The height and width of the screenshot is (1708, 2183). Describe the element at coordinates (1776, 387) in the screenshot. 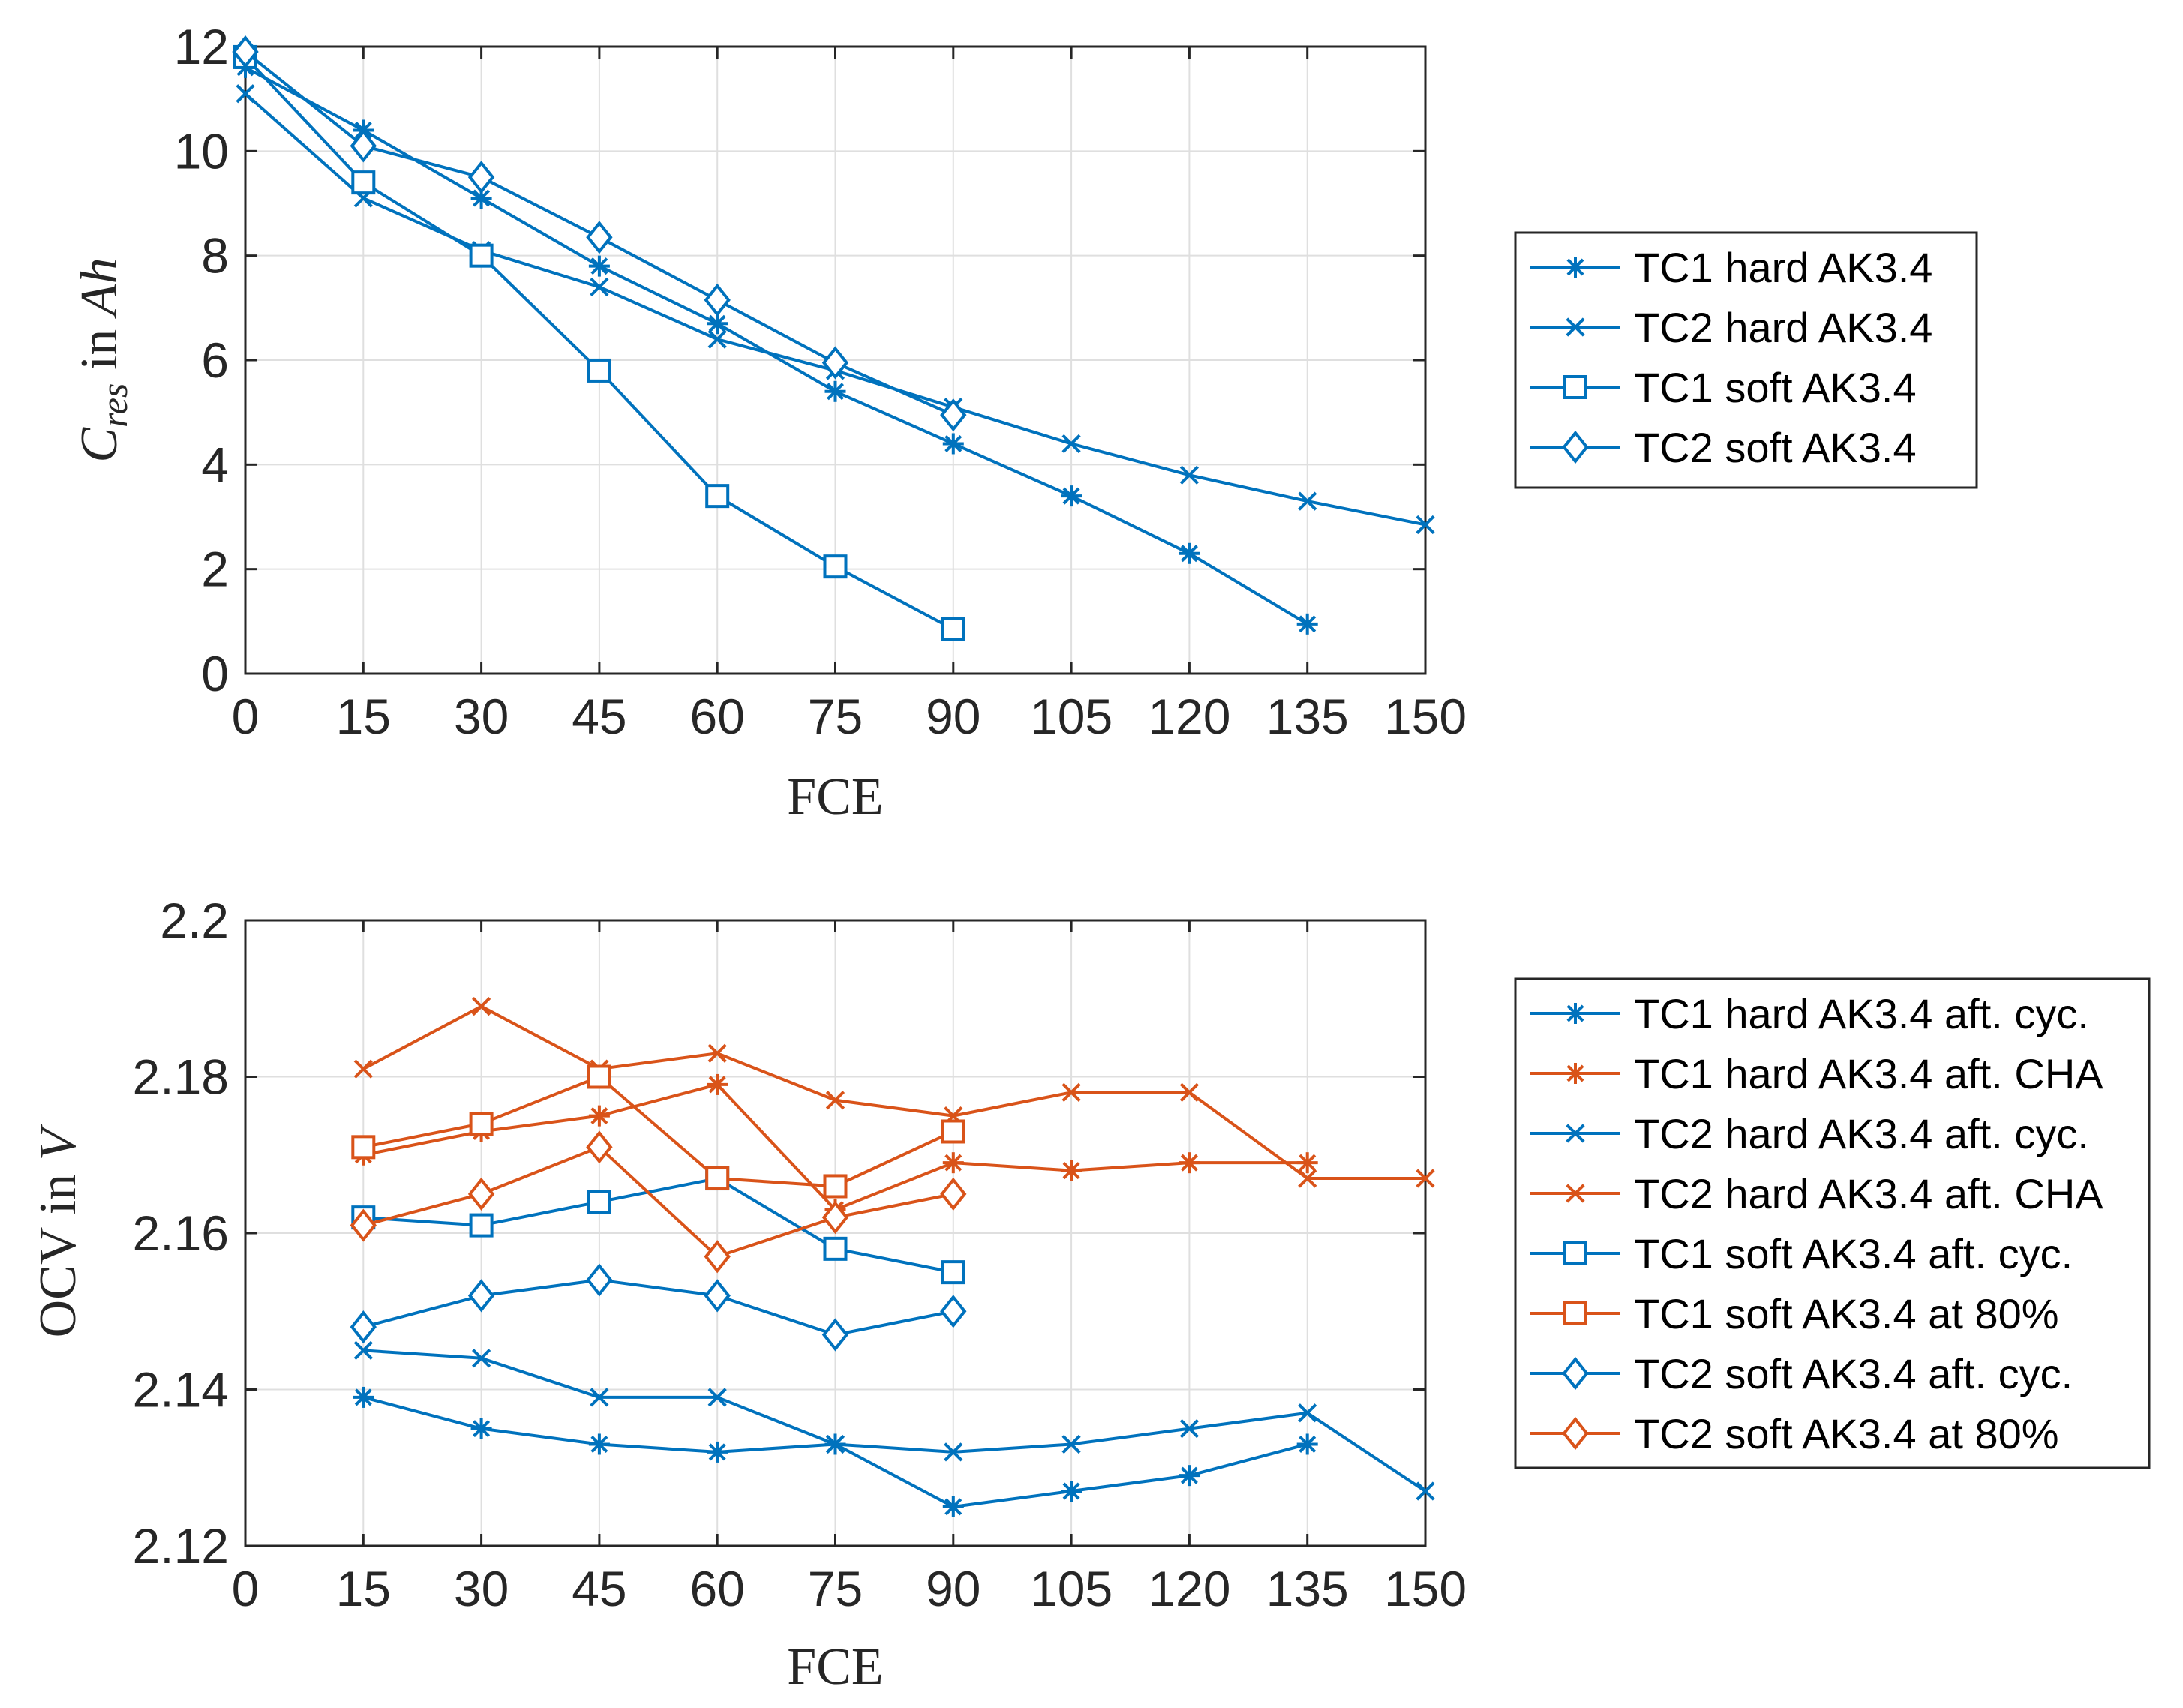

I see `legend-label: TC1 soft AK3.4` at that location.